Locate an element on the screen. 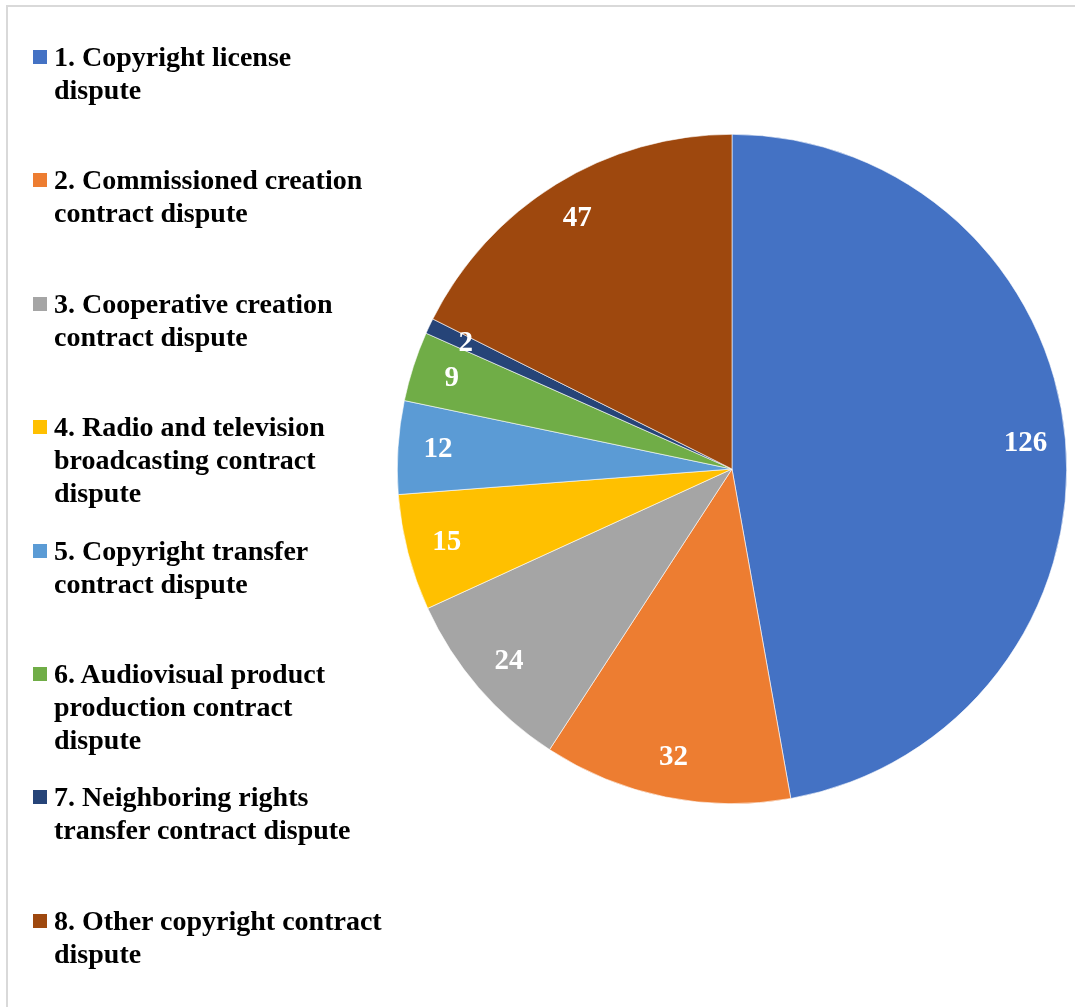 The height and width of the screenshot is (1007, 1075). legend-label: 4. Radio and television broadcasting contract dispute is located at coordinates (190, 460).